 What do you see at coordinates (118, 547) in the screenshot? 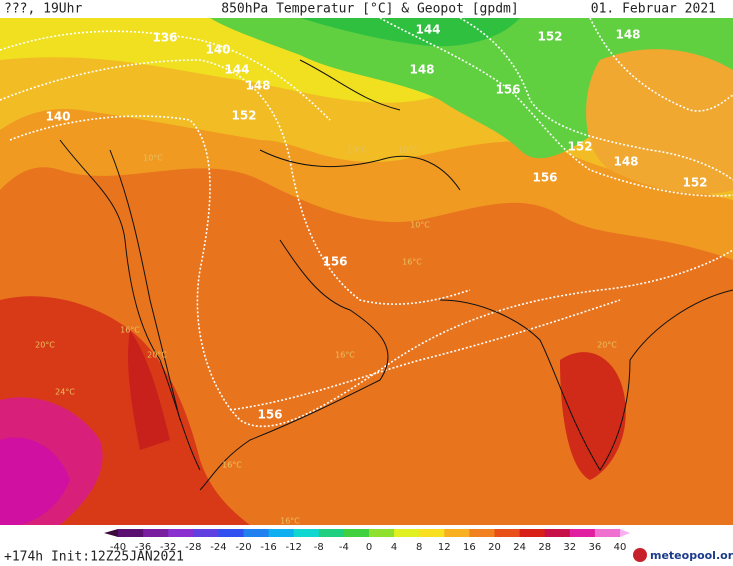
I see `colorbar-tick-label: -40` at bounding box center [118, 547].